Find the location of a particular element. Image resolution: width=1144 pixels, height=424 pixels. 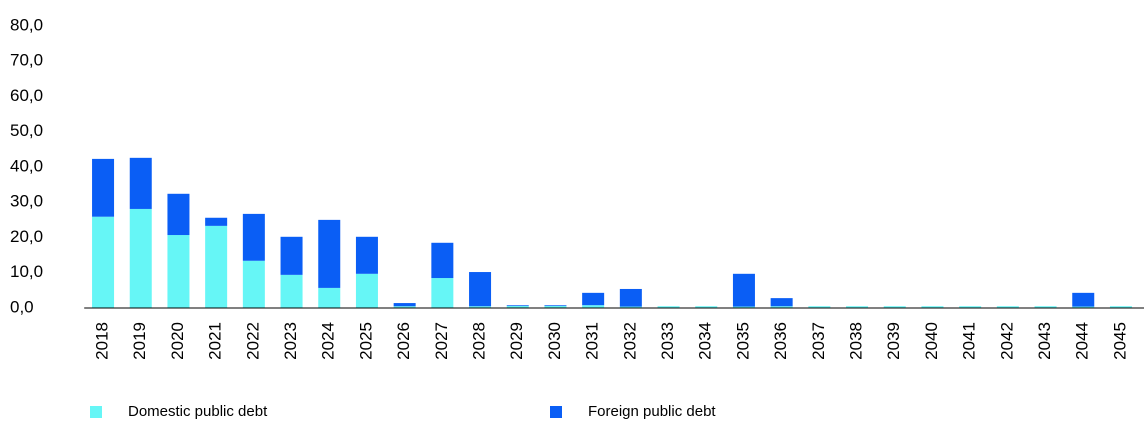

y-tick-label: 10,0 is located at coordinates (26, 271).